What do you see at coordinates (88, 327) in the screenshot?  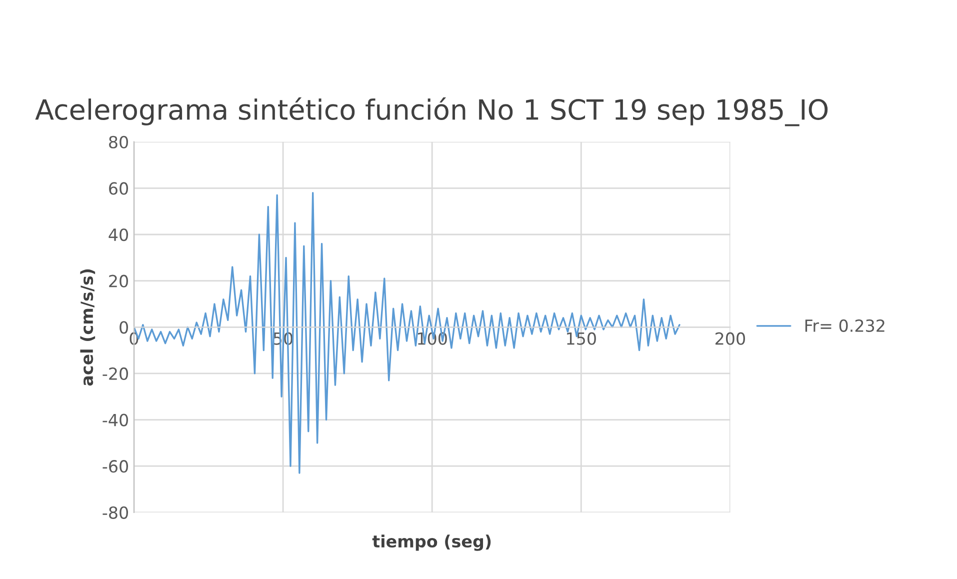 I see `y-axis-title: acel (cm/s/s)` at bounding box center [88, 327].